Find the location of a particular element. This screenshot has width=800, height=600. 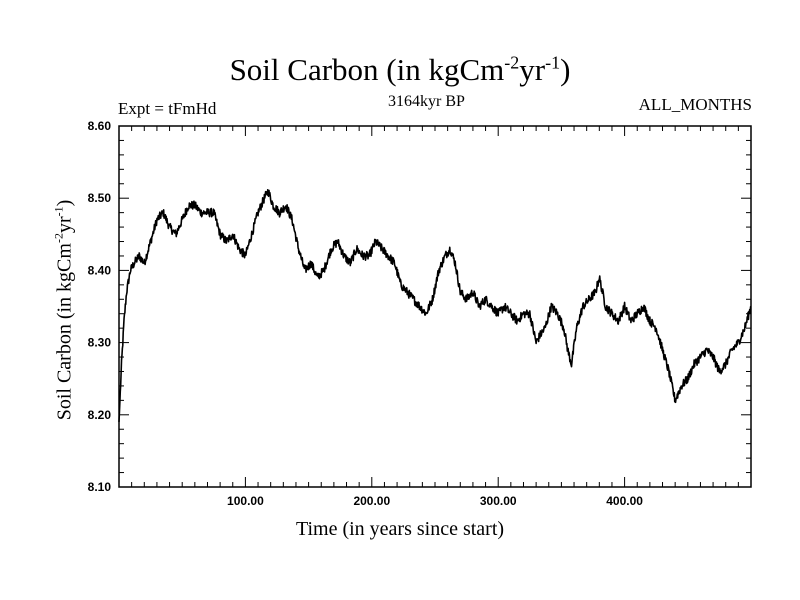

chart-title: Soil Carbon (in kgCm-2yr-1) is located at coordinates (400, 69).